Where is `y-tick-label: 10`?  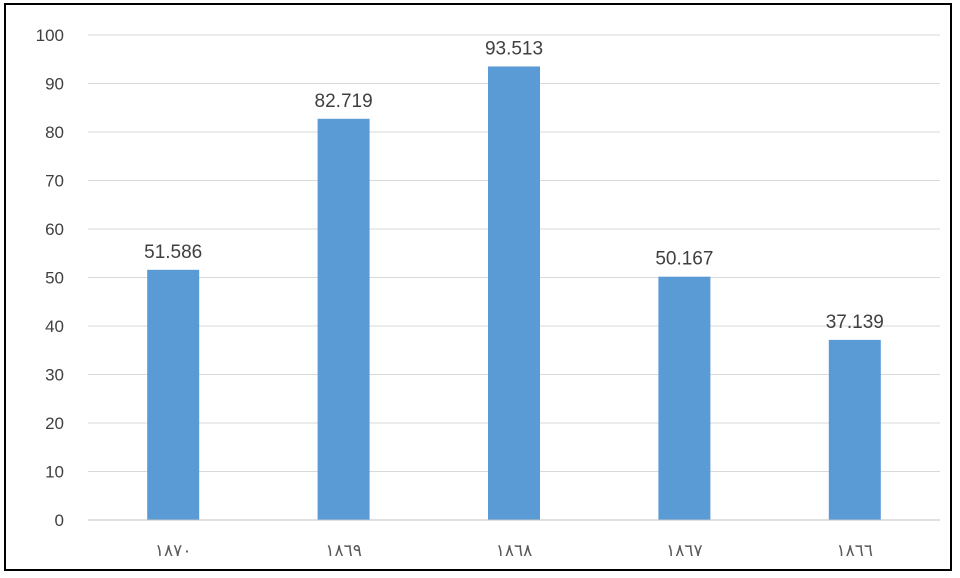
y-tick-label: 10 is located at coordinates (54, 472).